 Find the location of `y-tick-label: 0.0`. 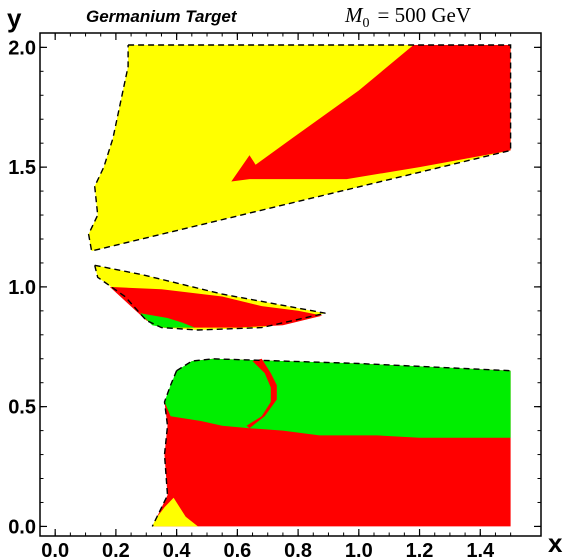

y-tick-label: 0.0 is located at coordinates (22, 527).